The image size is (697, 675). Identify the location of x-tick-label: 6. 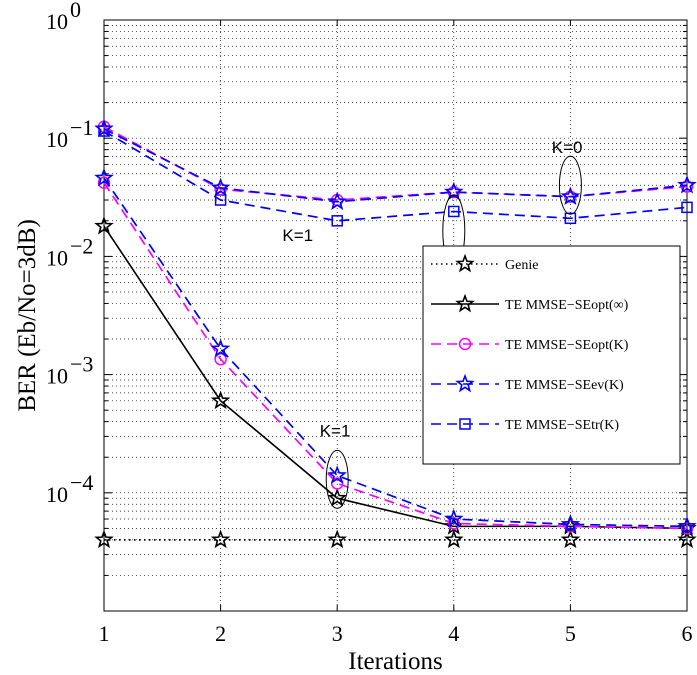
(687, 633).